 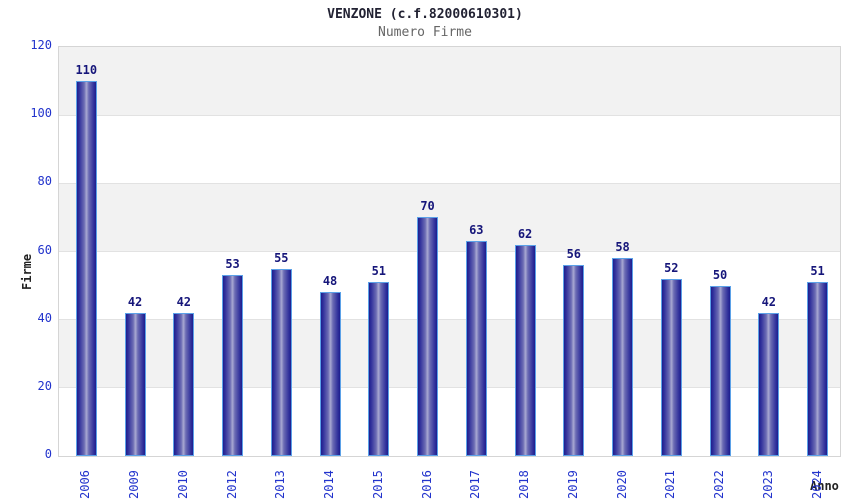 I want to click on bar-2020, so click(x=623, y=357).